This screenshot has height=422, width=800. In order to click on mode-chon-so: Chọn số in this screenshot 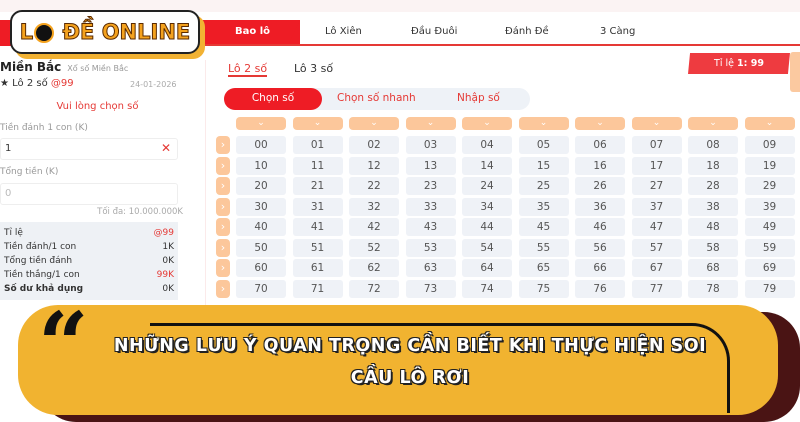, I will do `click(273, 99)`.